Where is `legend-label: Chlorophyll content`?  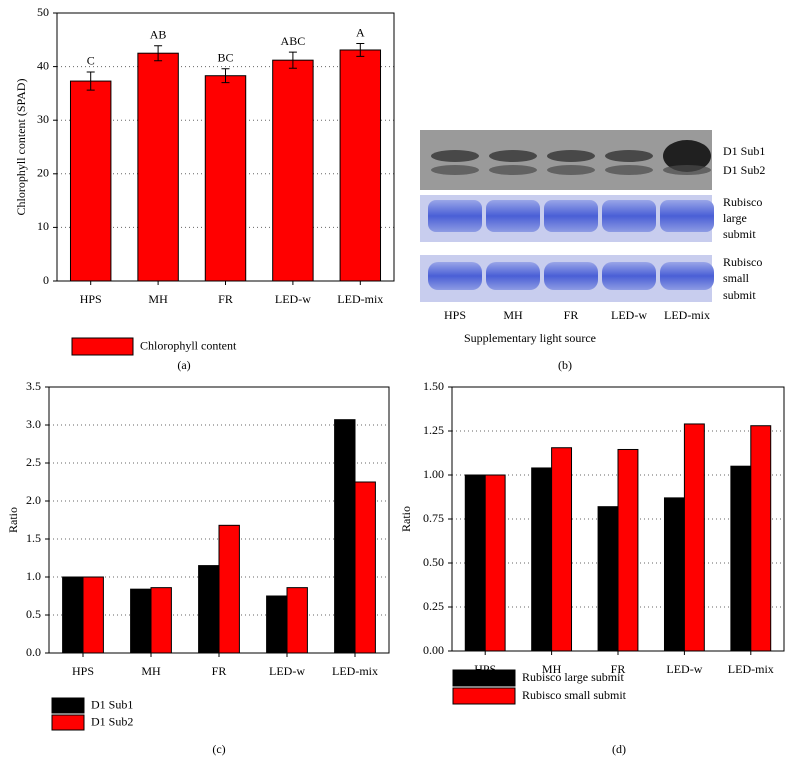 legend-label: Chlorophyll content is located at coordinates (188, 345).